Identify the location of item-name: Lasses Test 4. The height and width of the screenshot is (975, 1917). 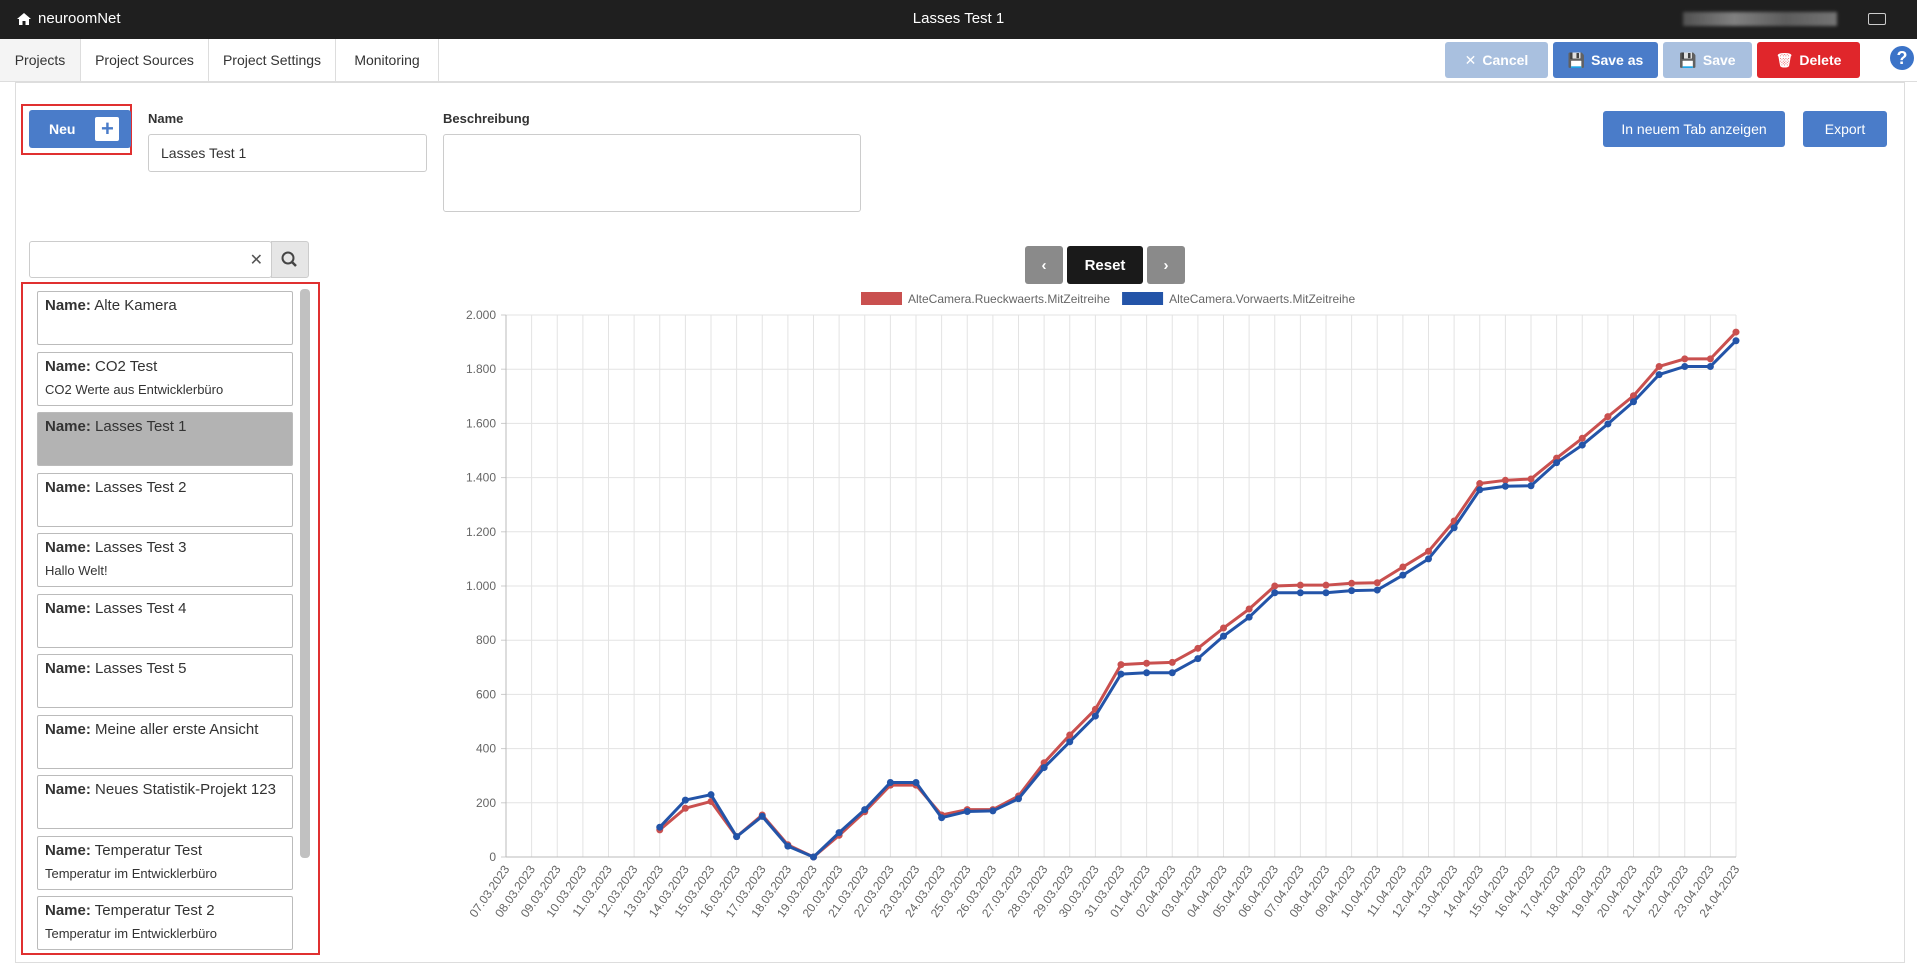
(141, 608).